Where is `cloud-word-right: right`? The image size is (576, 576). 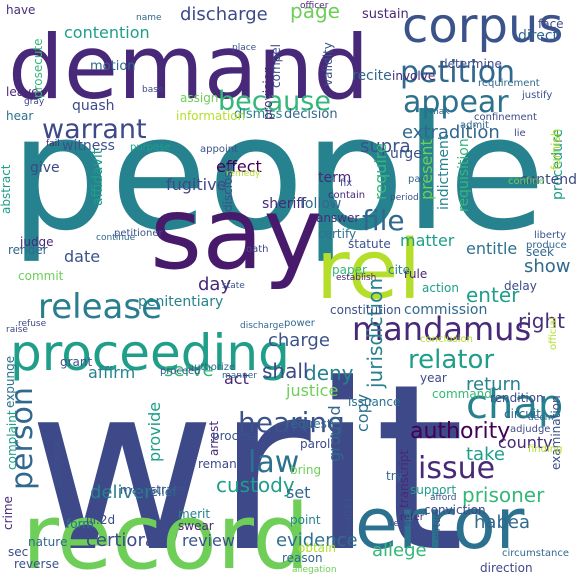
cloud-word-right: right is located at coordinates (541, 321).